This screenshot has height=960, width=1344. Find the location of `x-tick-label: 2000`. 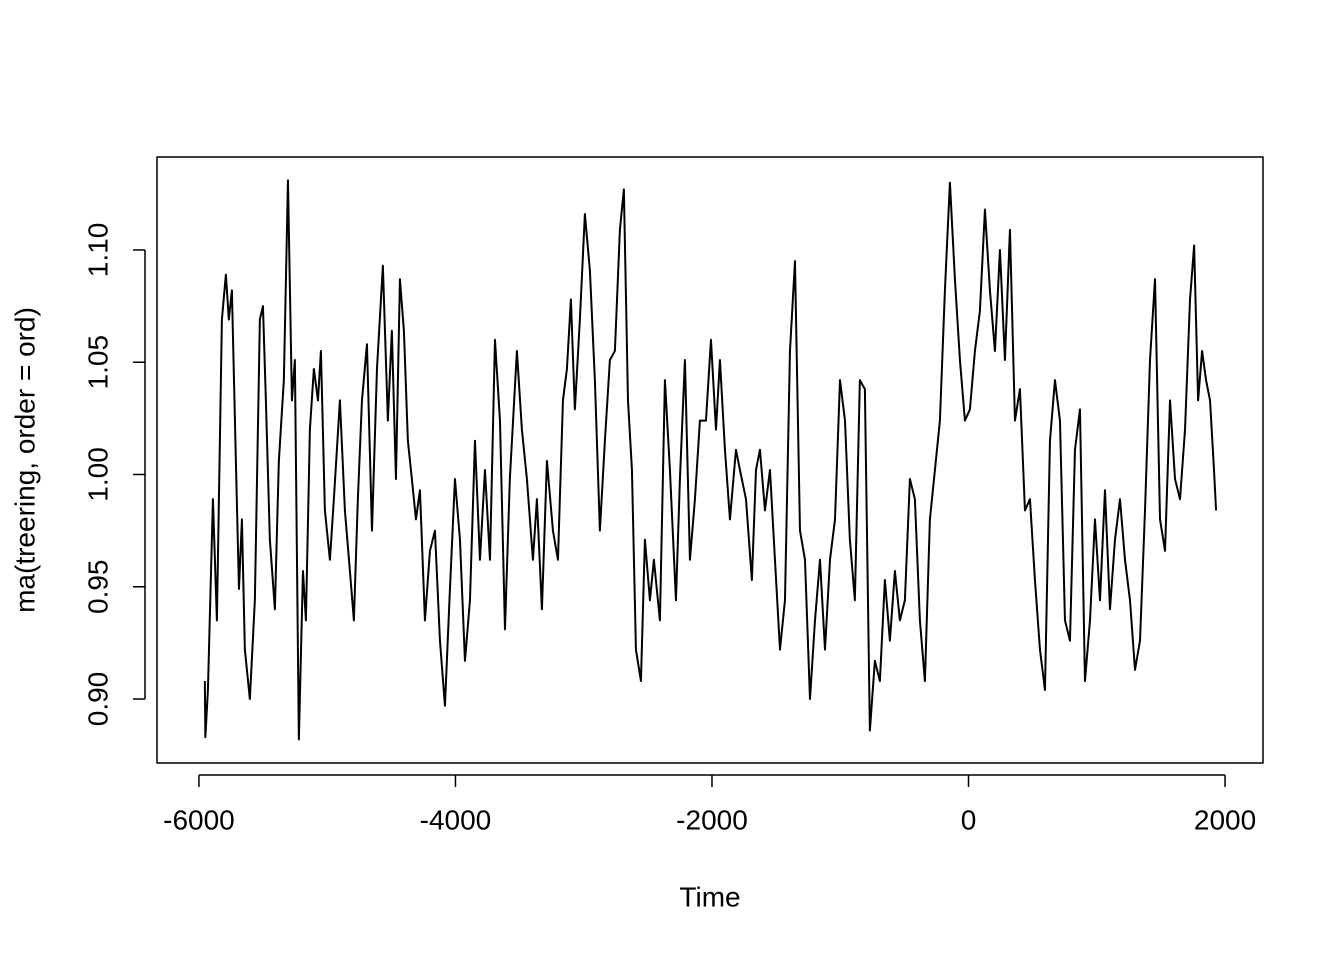

x-tick-label: 2000 is located at coordinates (1225, 819).